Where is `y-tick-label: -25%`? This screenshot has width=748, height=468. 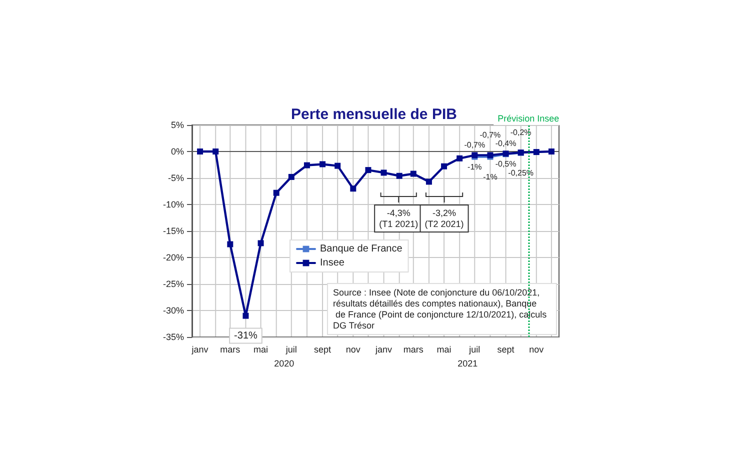 y-tick-label: -25% is located at coordinates (173, 284).